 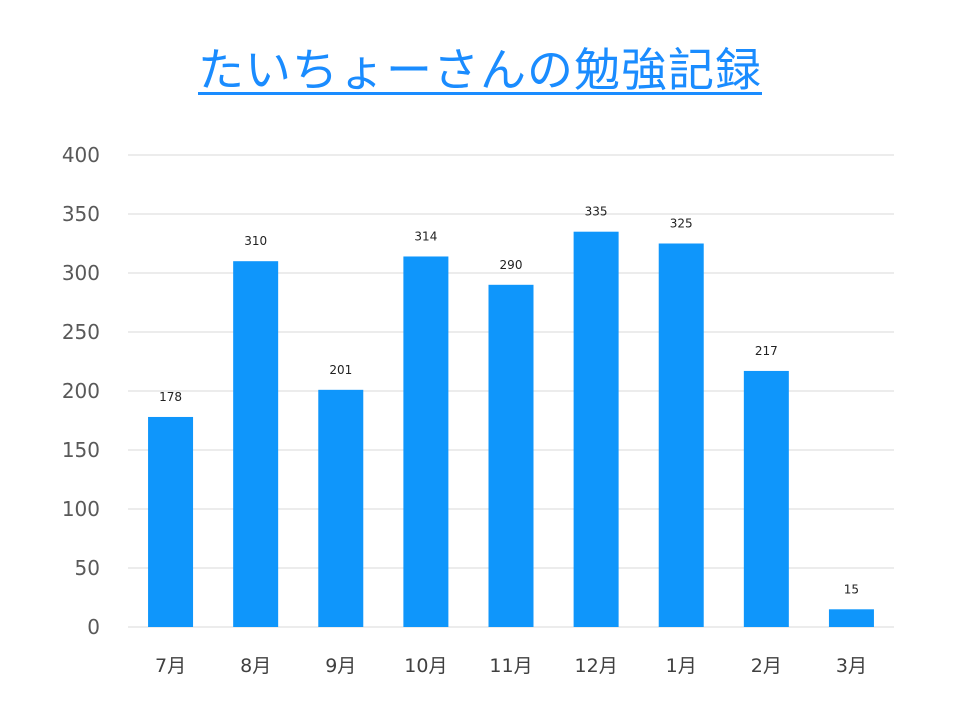 I want to click on x-tick-label: 8月, so click(x=255, y=666).